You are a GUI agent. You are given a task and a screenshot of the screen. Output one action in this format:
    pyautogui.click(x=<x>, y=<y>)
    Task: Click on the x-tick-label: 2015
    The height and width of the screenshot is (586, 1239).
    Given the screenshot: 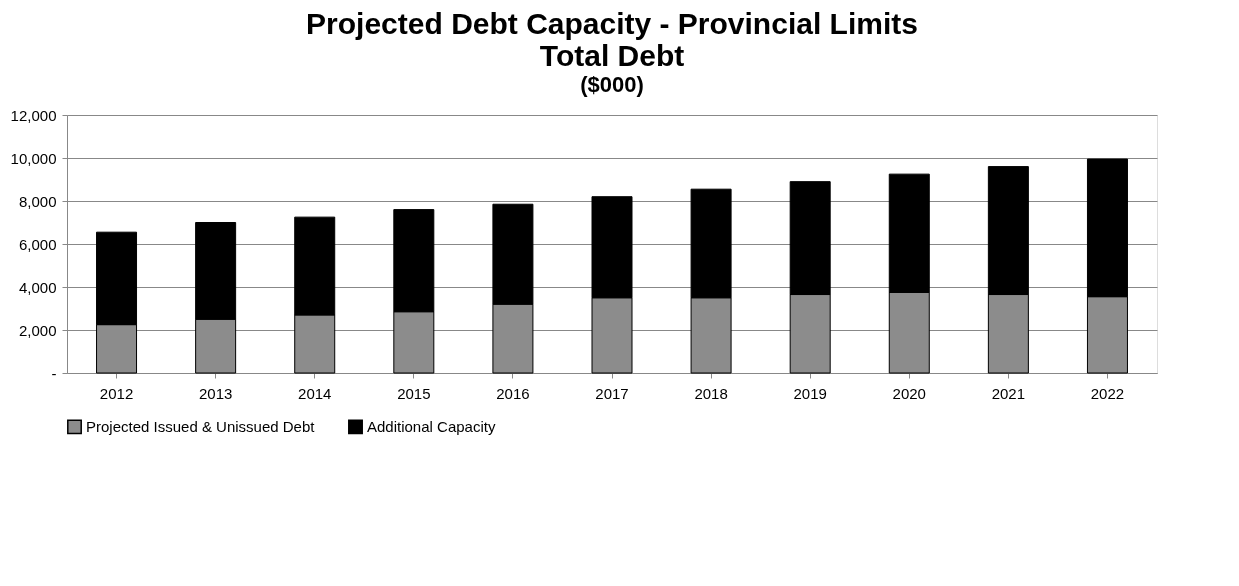 What is the action you would take?
    pyautogui.click(x=414, y=393)
    